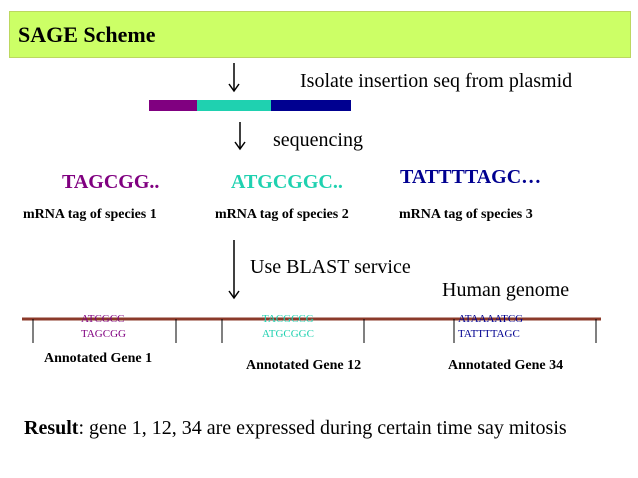 The height and width of the screenshot is (478, 638). I want to click on gene-label-1: Annotated Gene 1, so click(98, 358).